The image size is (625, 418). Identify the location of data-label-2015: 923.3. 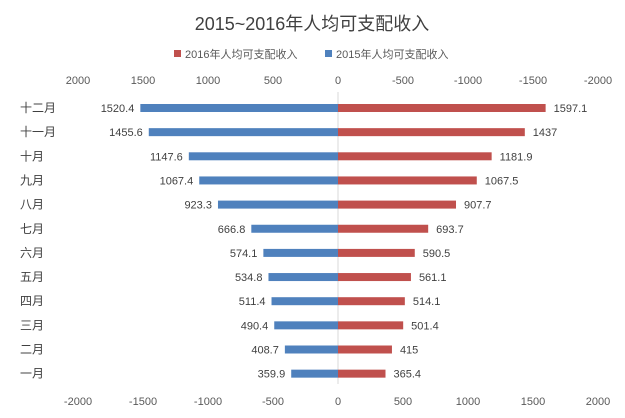
(198, 206).